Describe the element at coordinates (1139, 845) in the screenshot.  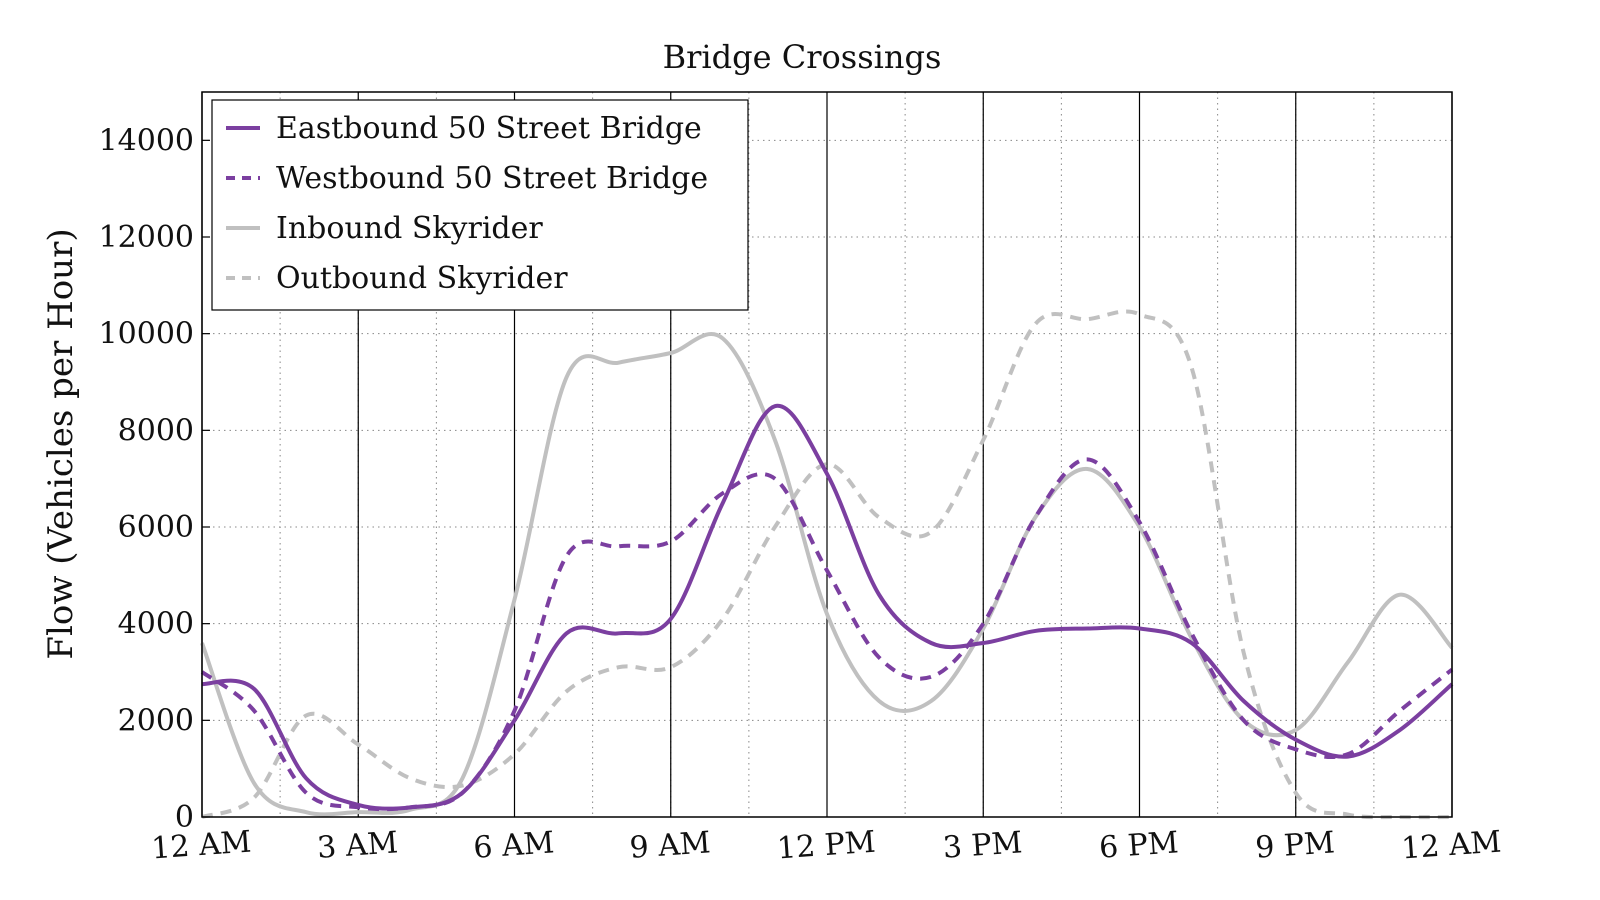
I see `x-tick-label: 6 PM` at that location.